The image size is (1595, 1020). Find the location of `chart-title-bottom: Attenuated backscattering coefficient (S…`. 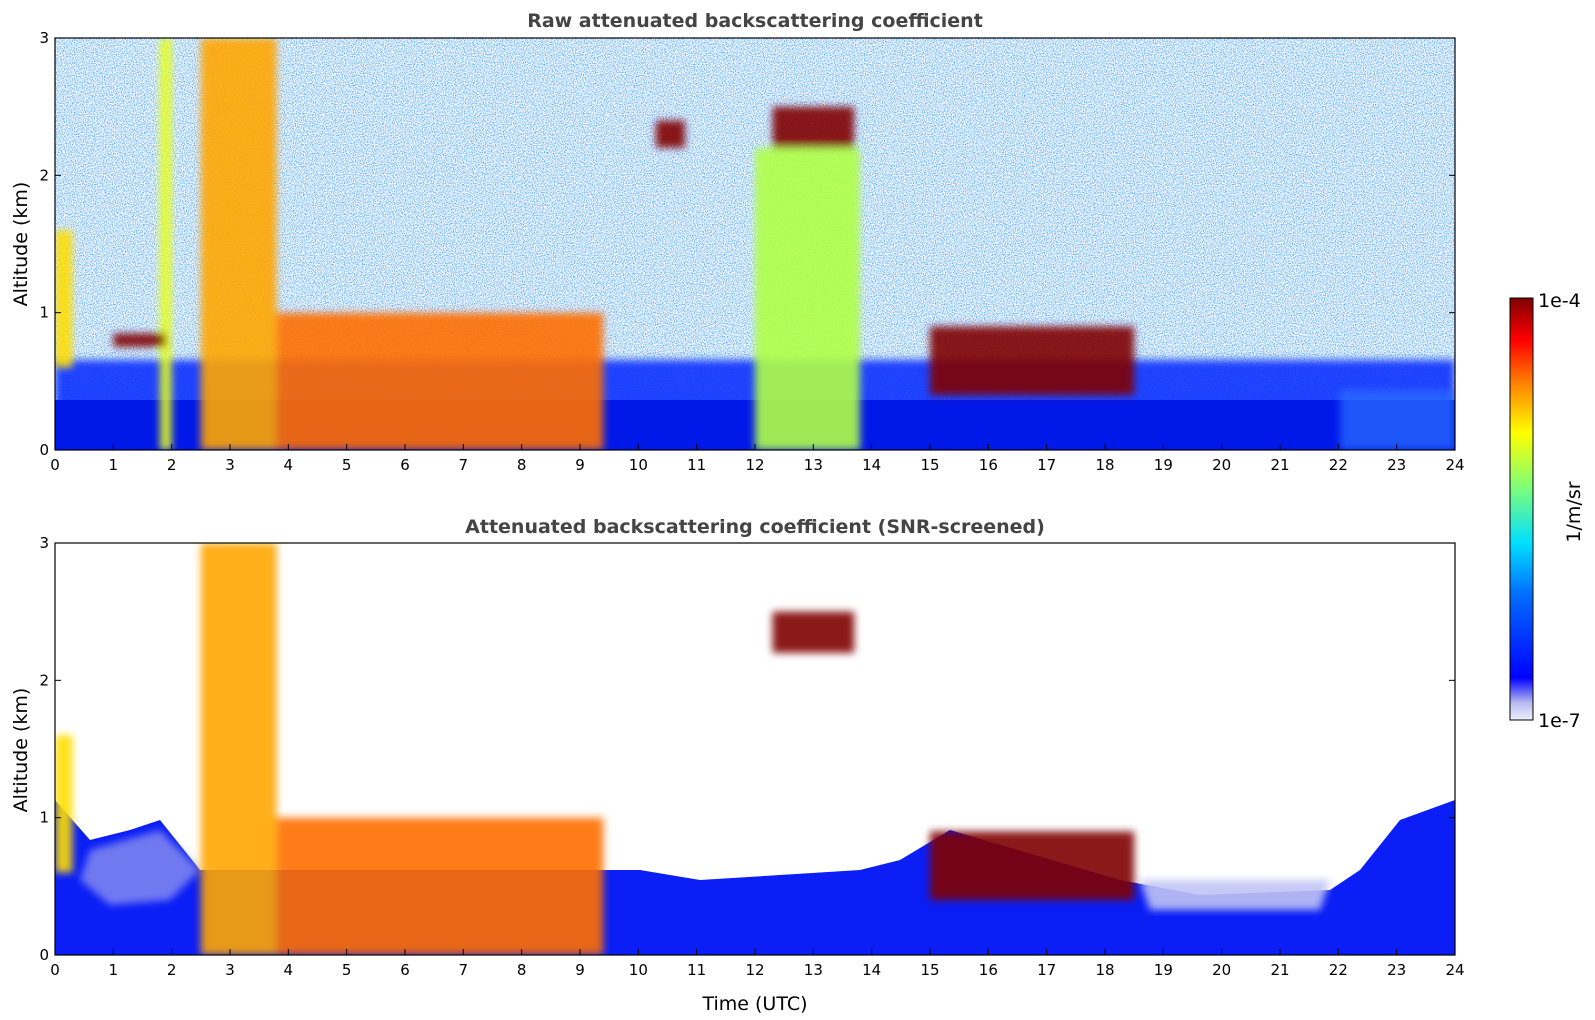

chart-title-bottom: Attenuated backscattering coefficient (S… is located at coordinates (755, 527).